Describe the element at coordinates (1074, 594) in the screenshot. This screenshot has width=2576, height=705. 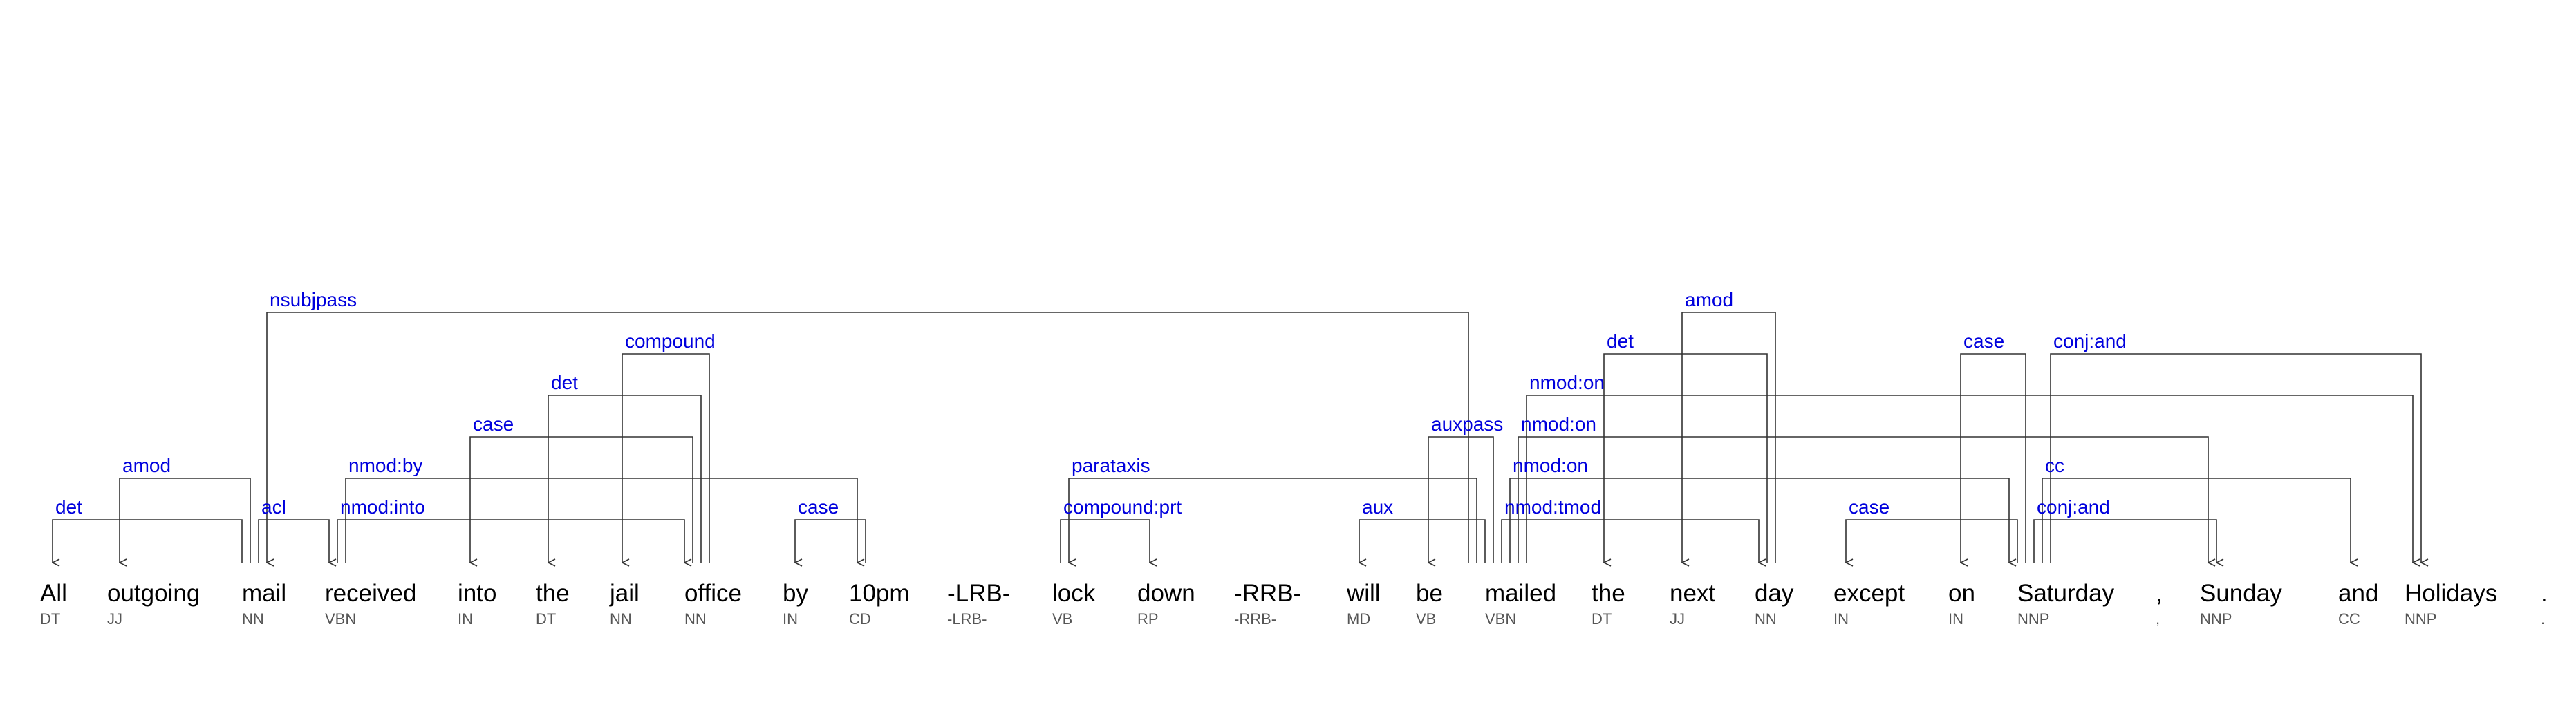
I see `token-word: lock` at that location.